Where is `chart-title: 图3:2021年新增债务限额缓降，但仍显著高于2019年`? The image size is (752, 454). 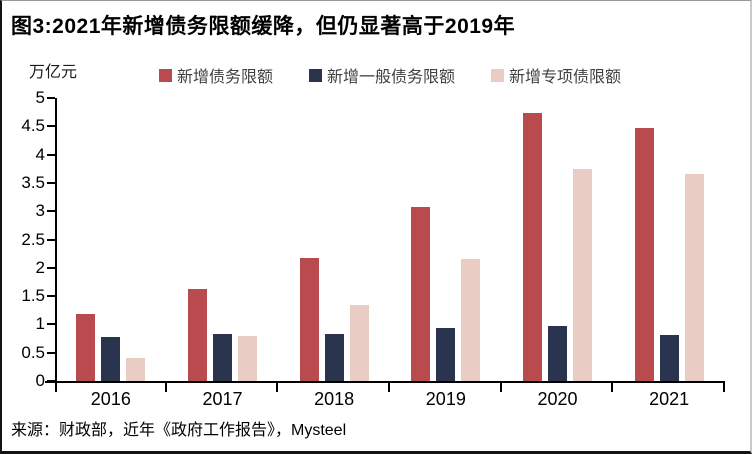
chart-title: 图3:2021年新增债务限额缓降，但仍显著高于2019年 is located at coordinates (263, 26).